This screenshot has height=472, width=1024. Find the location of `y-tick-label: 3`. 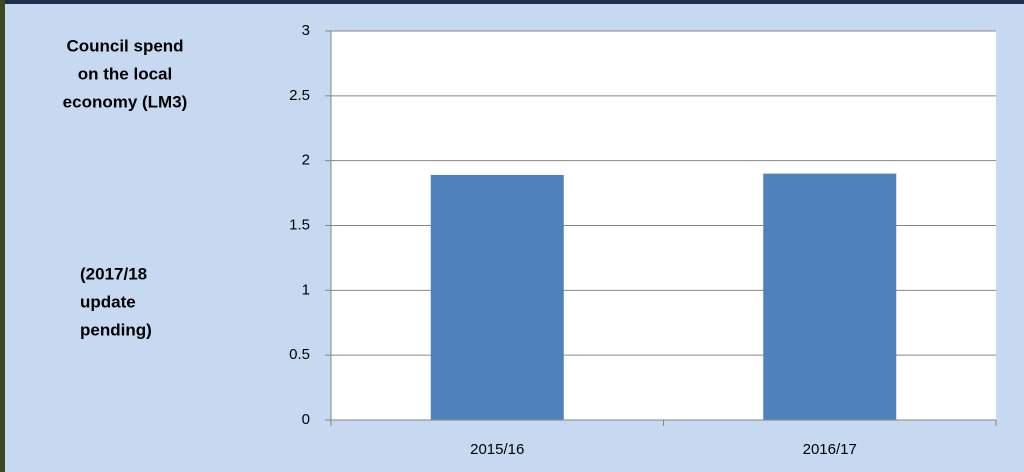

y-tick-label: 3 is located at coordinates (306, 30).